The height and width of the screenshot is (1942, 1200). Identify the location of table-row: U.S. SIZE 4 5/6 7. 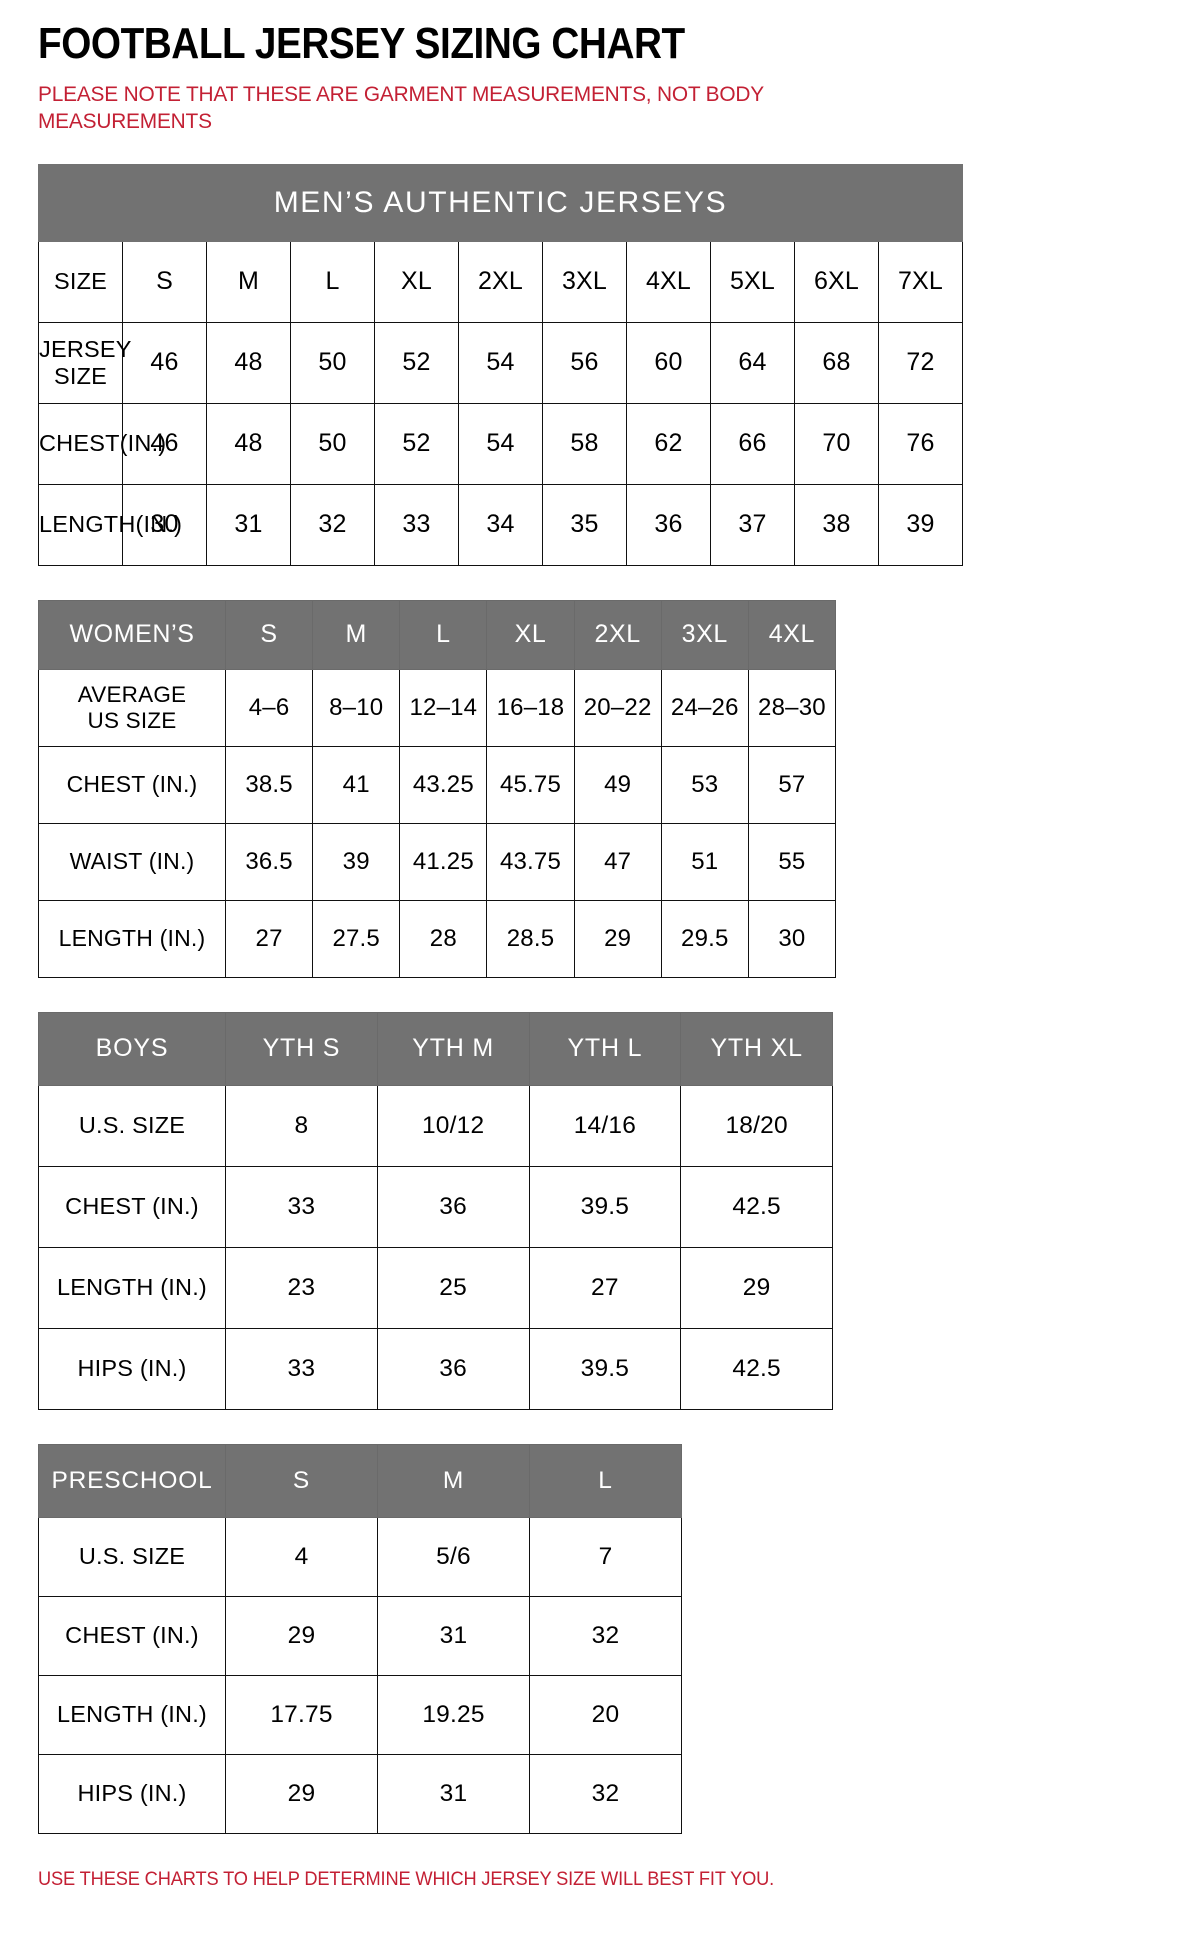
(360, 1556).